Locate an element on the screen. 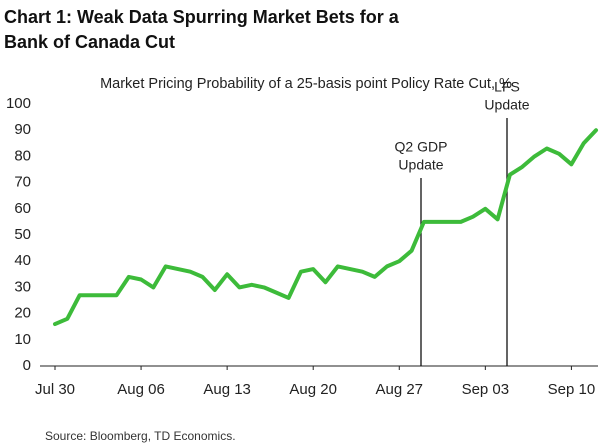 The image size is (600, 448). source-note: Source: Bloomberg, TD Economics. is located at coordinates (140, 436).